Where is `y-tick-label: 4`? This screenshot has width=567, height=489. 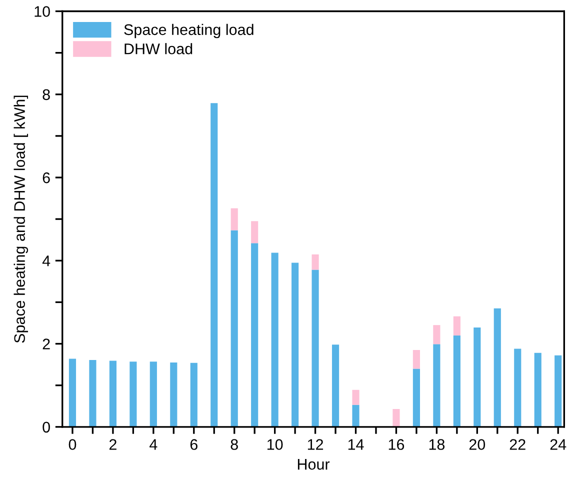 y-tick-label: 4 is located at coordinates (46, 261).